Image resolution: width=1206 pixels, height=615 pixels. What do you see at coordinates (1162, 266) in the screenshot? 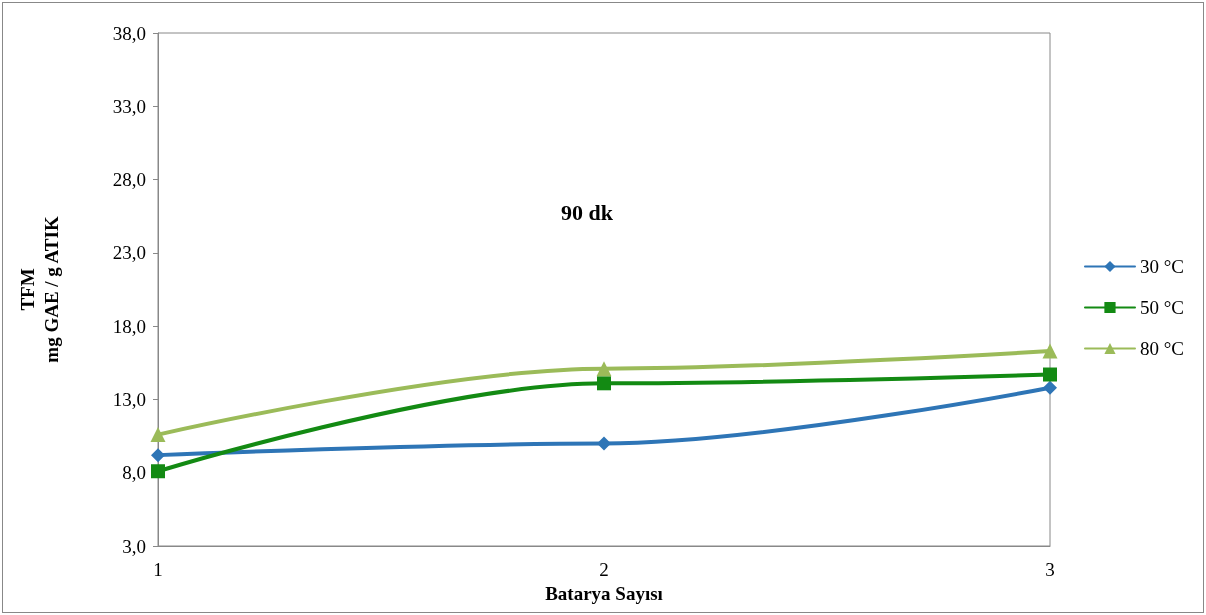
I see `legend-label: 30 °C` at bounding box center [1162, 266].